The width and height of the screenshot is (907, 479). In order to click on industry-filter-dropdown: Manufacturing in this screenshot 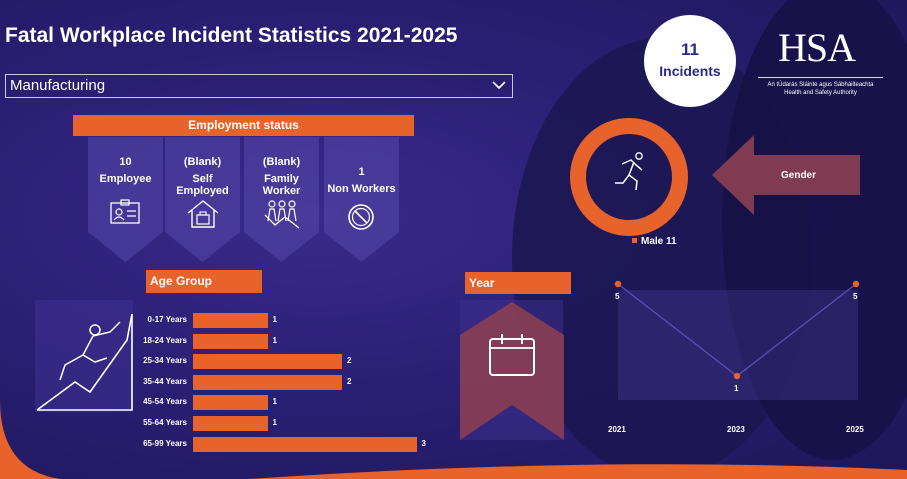, I will do `click(259, 86)`.